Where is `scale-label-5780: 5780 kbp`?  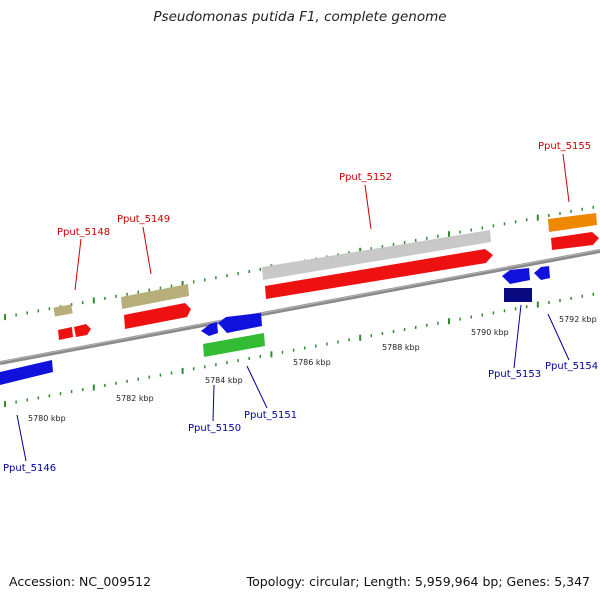
scale-label-5780: 5780 kbp is located at coordinates (47, 418).